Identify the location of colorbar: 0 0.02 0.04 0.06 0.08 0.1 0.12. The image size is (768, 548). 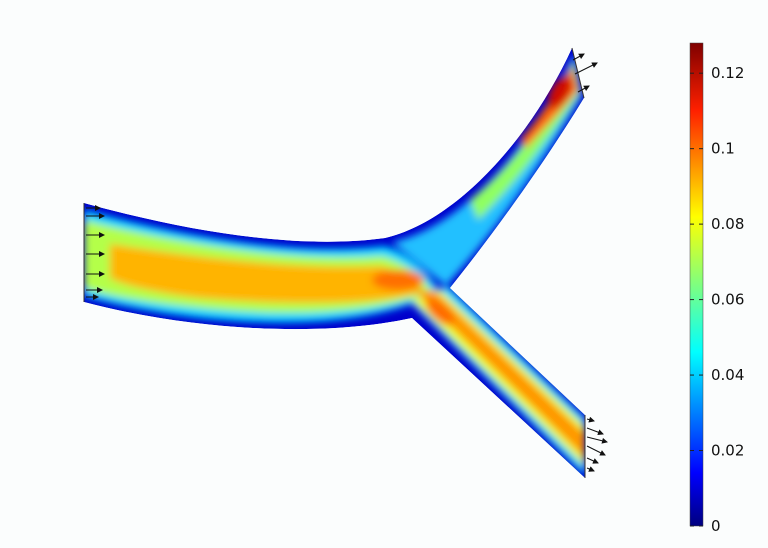
(716, 288).